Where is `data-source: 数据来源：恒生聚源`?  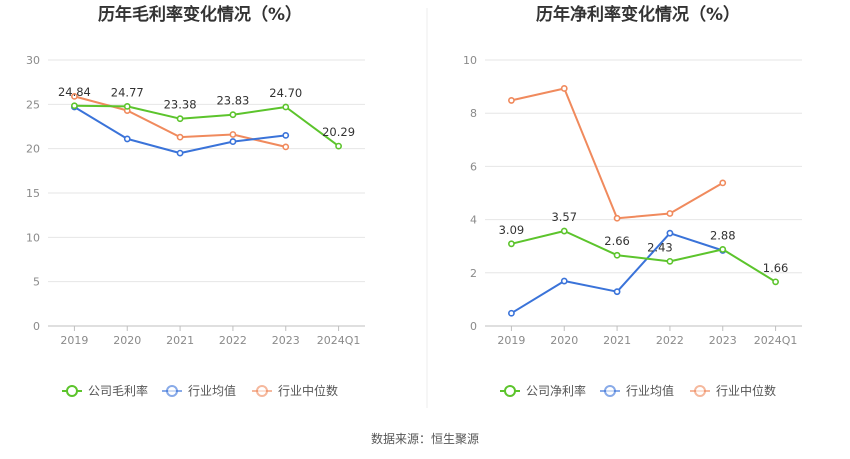 data-source: 数据来源：恒生聚源 is located at coordinates (425, 438).